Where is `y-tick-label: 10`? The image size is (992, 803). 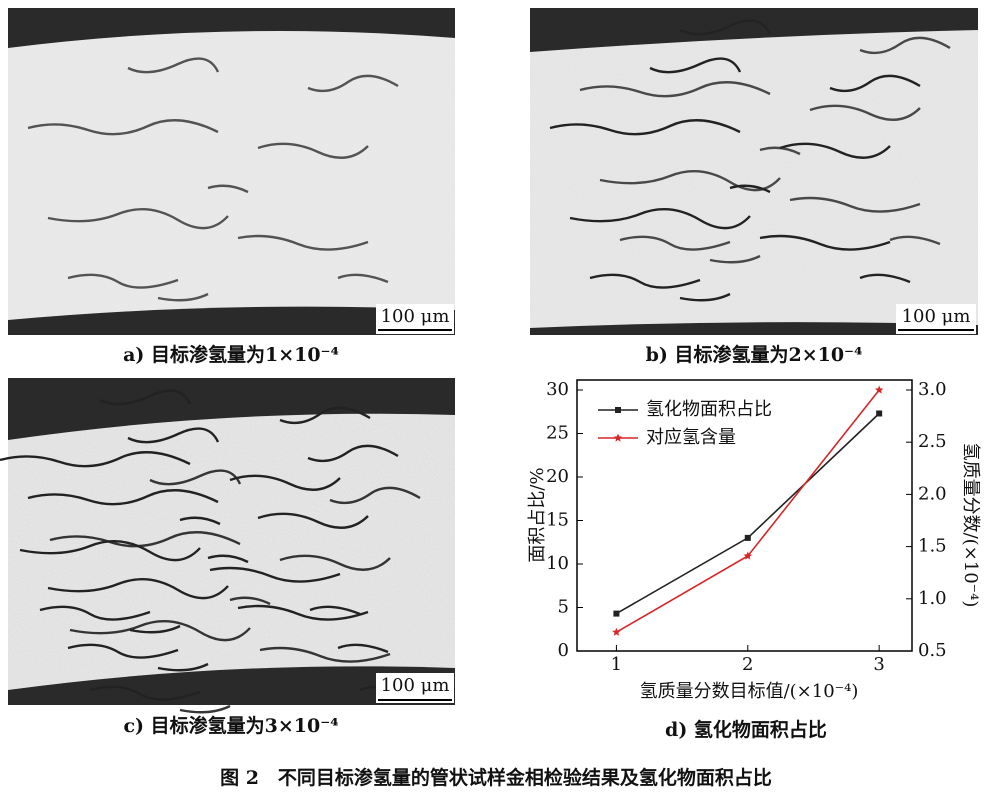 y-tick-label: 10 is located at coordinates (557, 563).